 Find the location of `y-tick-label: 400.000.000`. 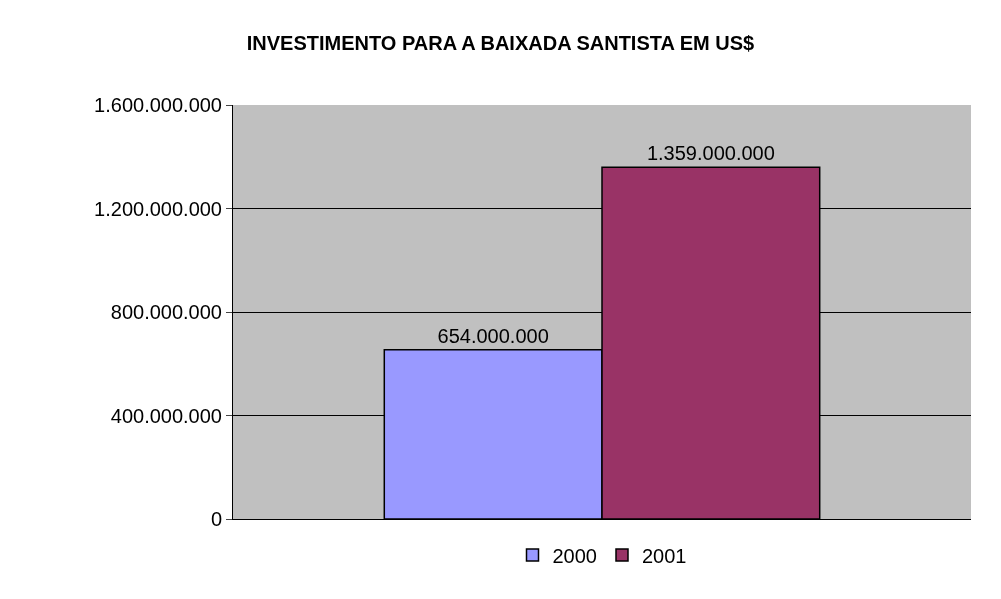

y-tick-label: 400.000.000 is located at coordinates (166, 415).